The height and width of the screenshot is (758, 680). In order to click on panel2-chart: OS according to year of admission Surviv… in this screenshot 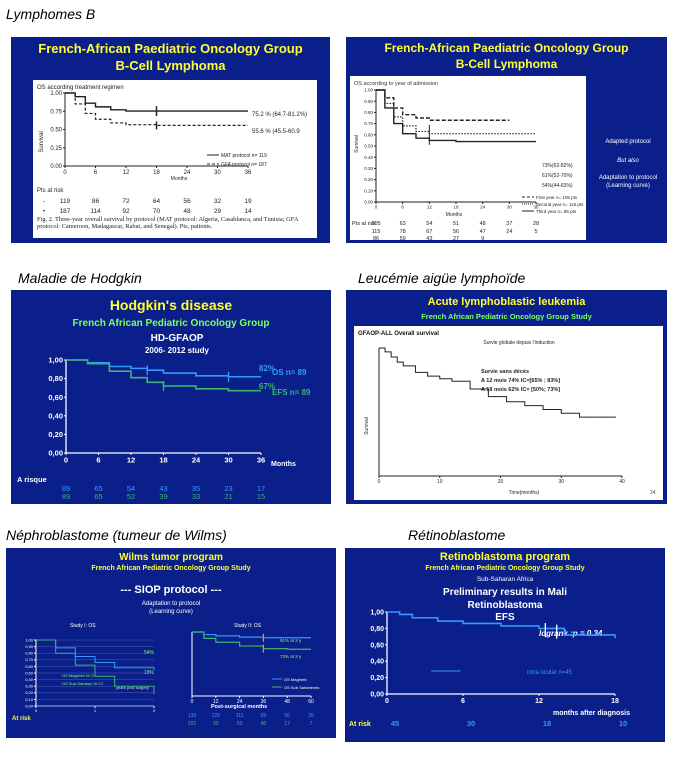, I will do `click(468, 161)`.